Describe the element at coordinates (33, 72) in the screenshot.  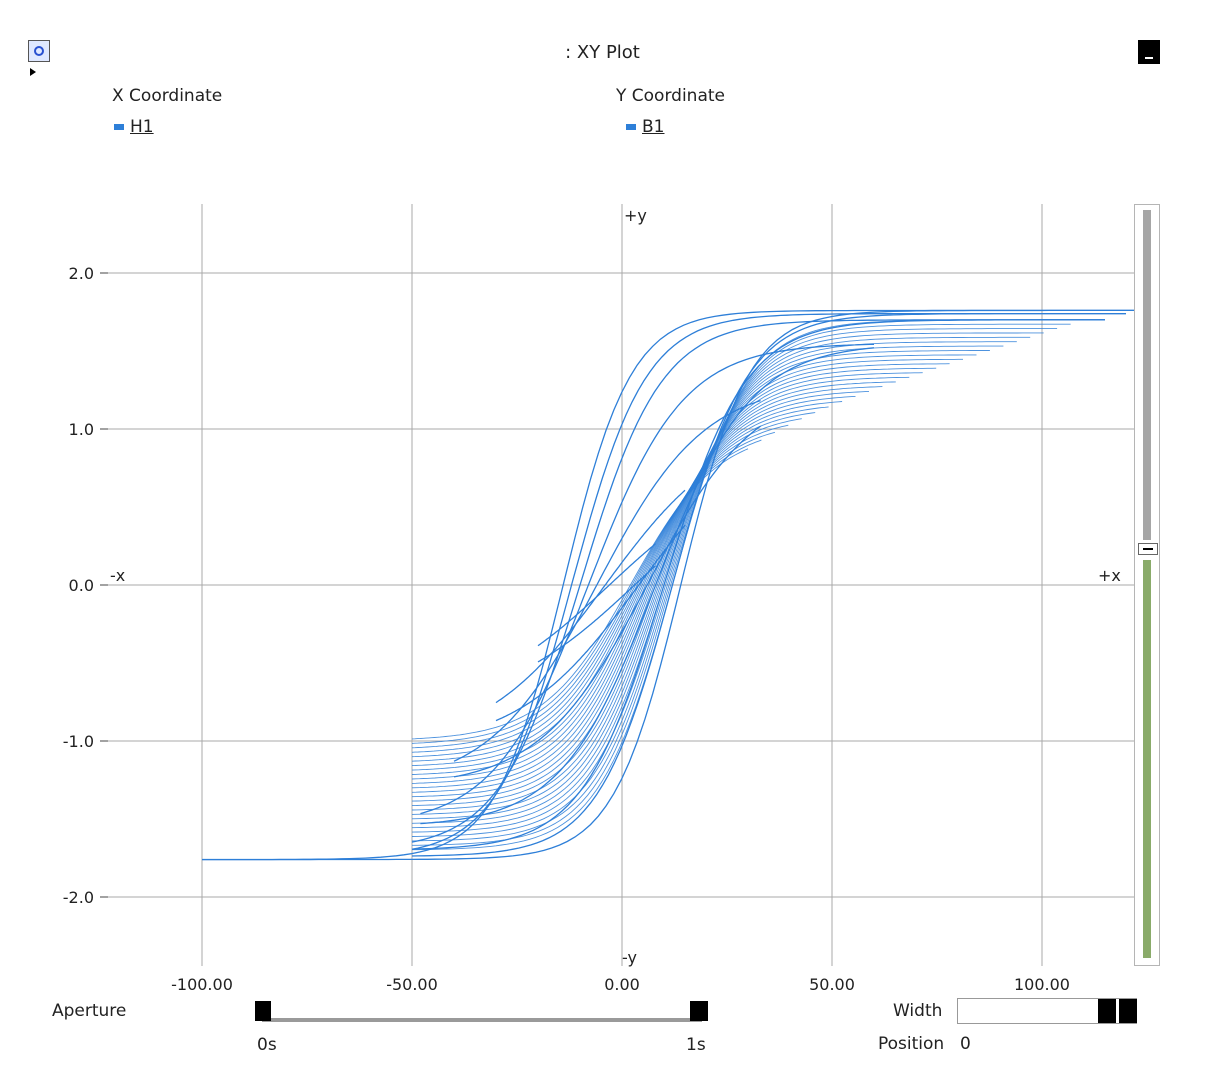
I see `expand-arrow-icon` at that location.